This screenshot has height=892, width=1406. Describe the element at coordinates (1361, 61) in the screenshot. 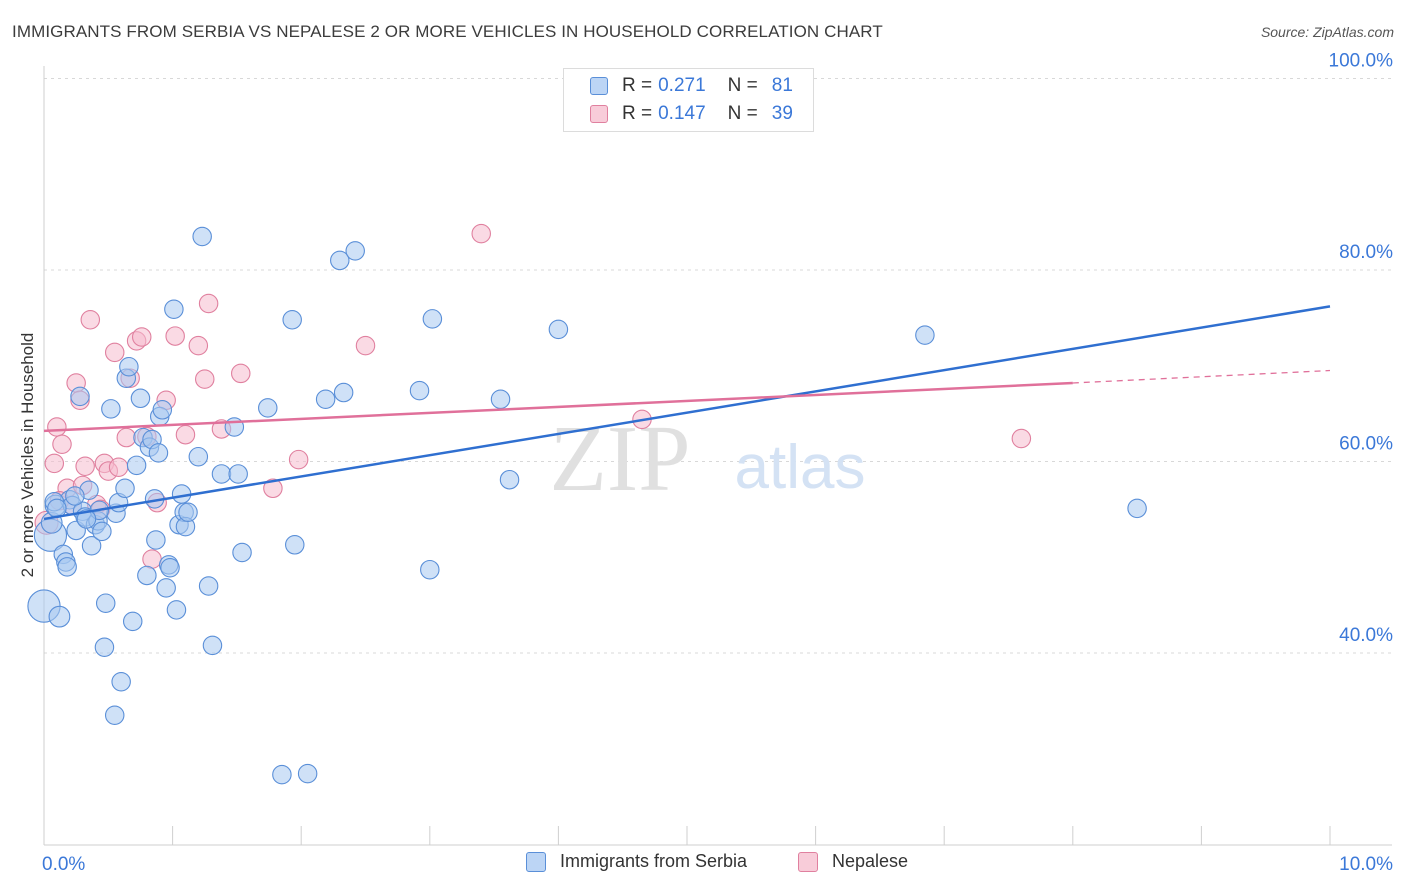

I see `y-tick-label-100: 100.0%` at that location.